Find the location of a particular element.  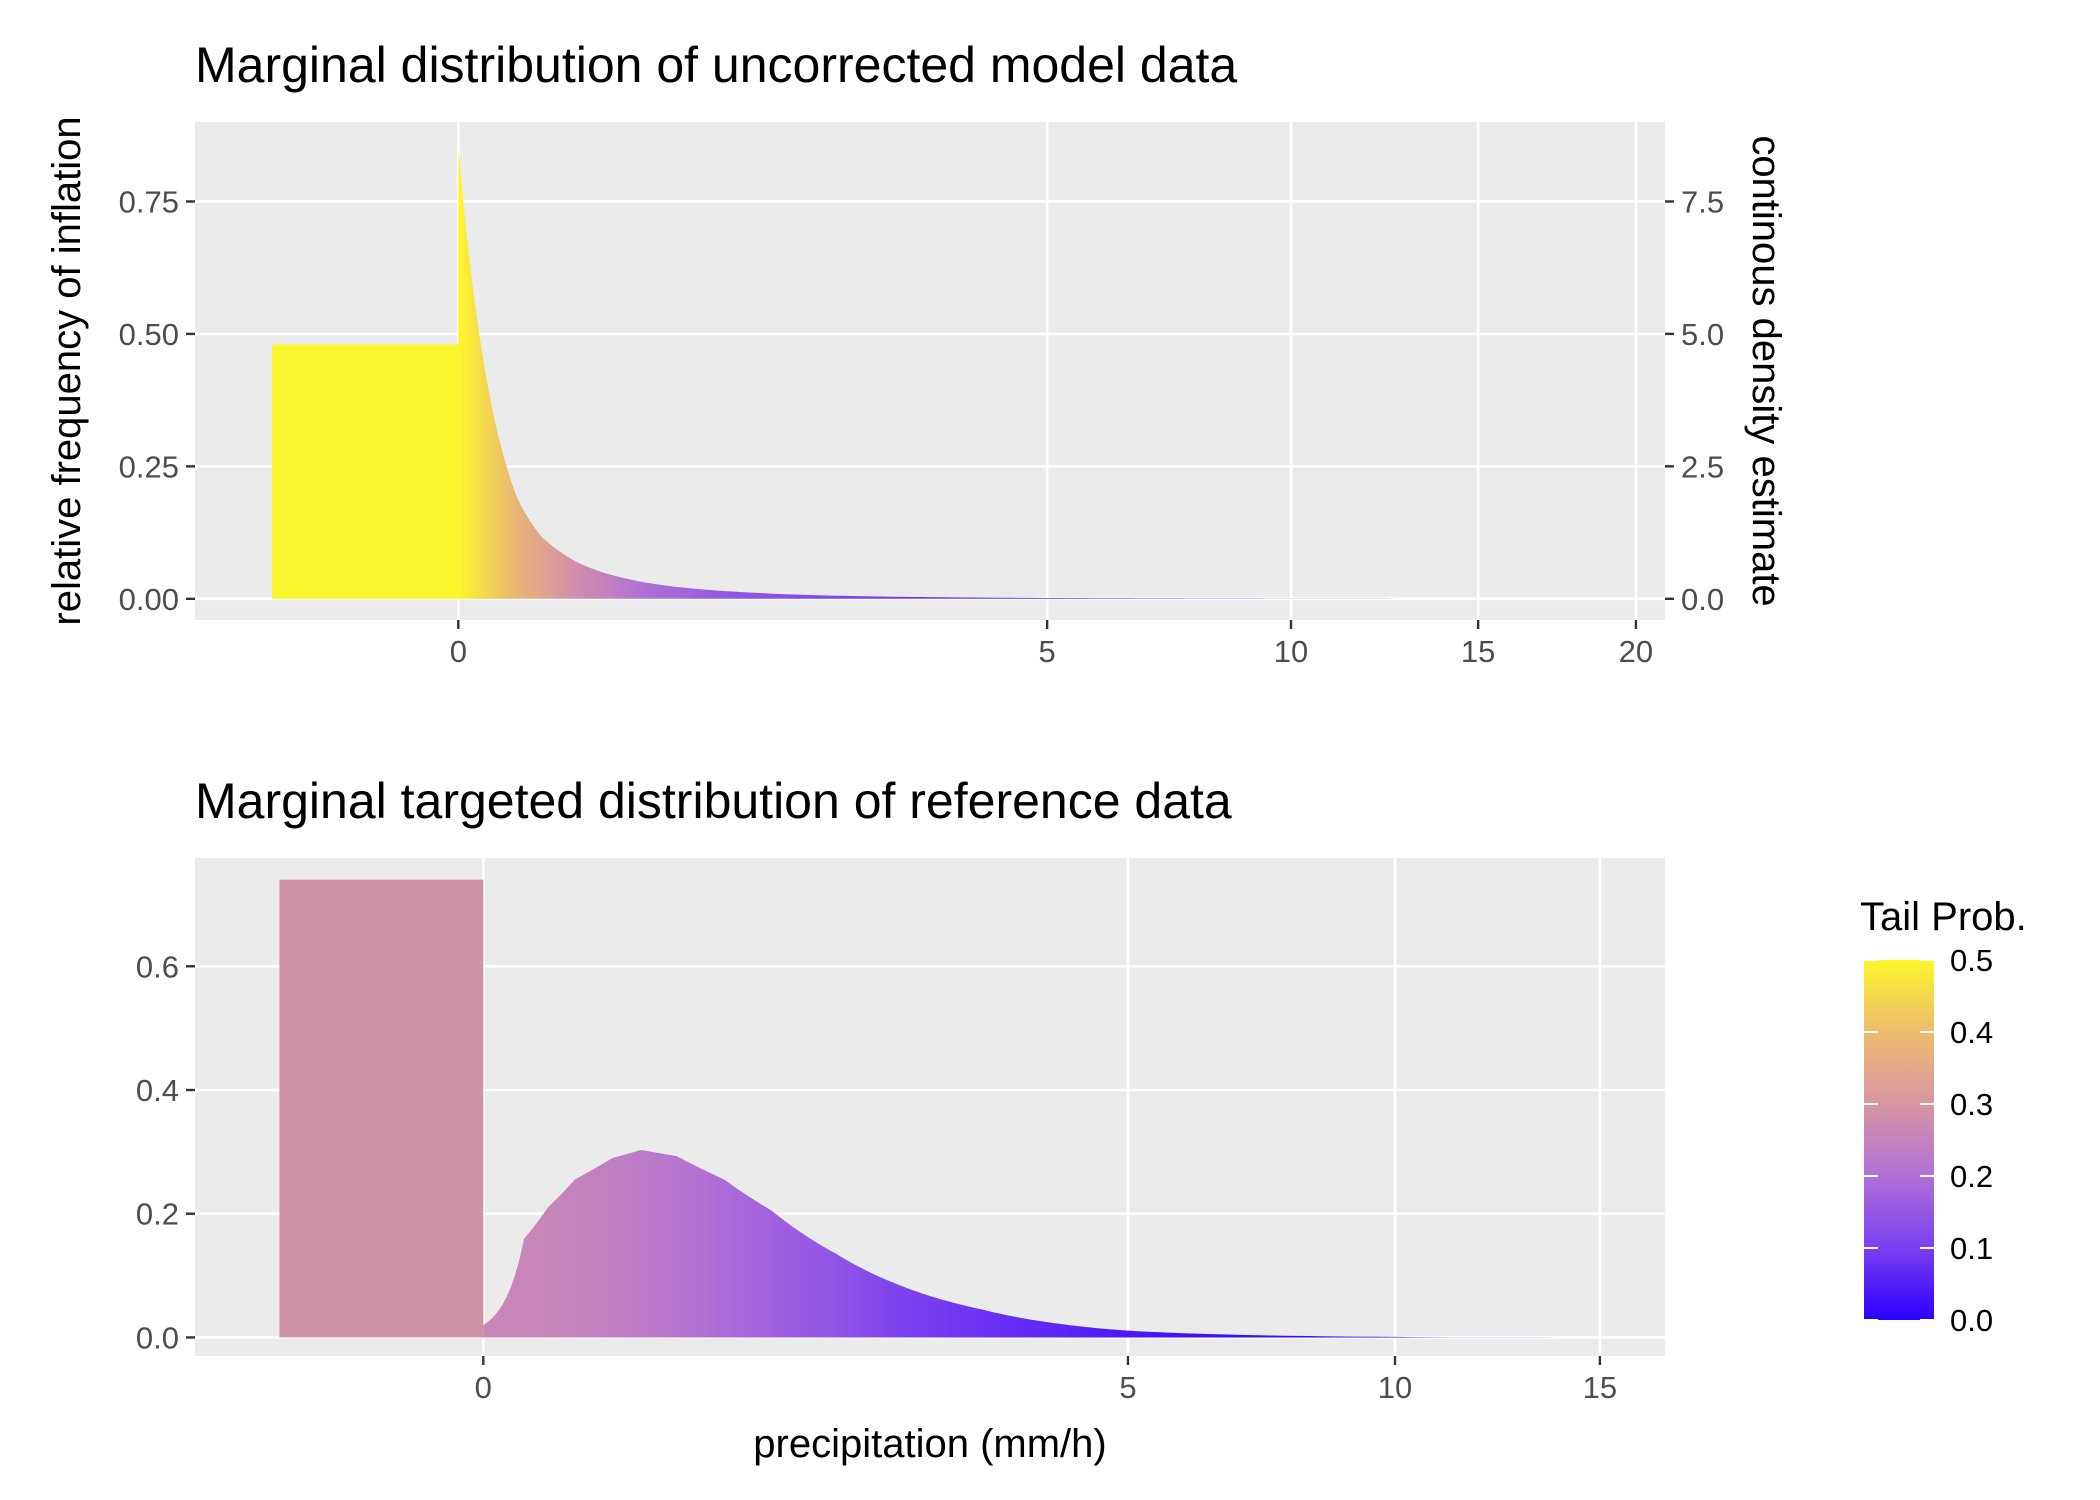

legend-tick-label: 0.1 is located at coordinates (1971, 1248).